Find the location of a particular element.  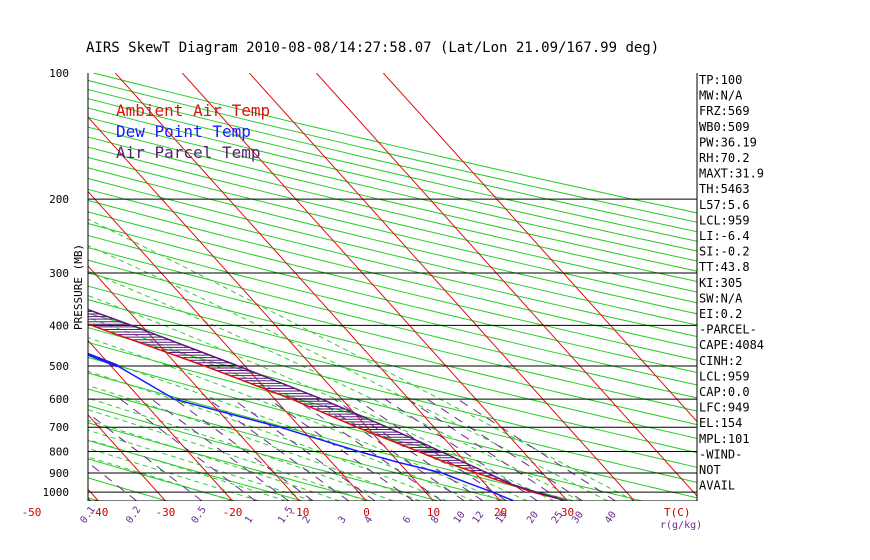

bottom-temp-tick: -40 is located at coordinates (99, 512).